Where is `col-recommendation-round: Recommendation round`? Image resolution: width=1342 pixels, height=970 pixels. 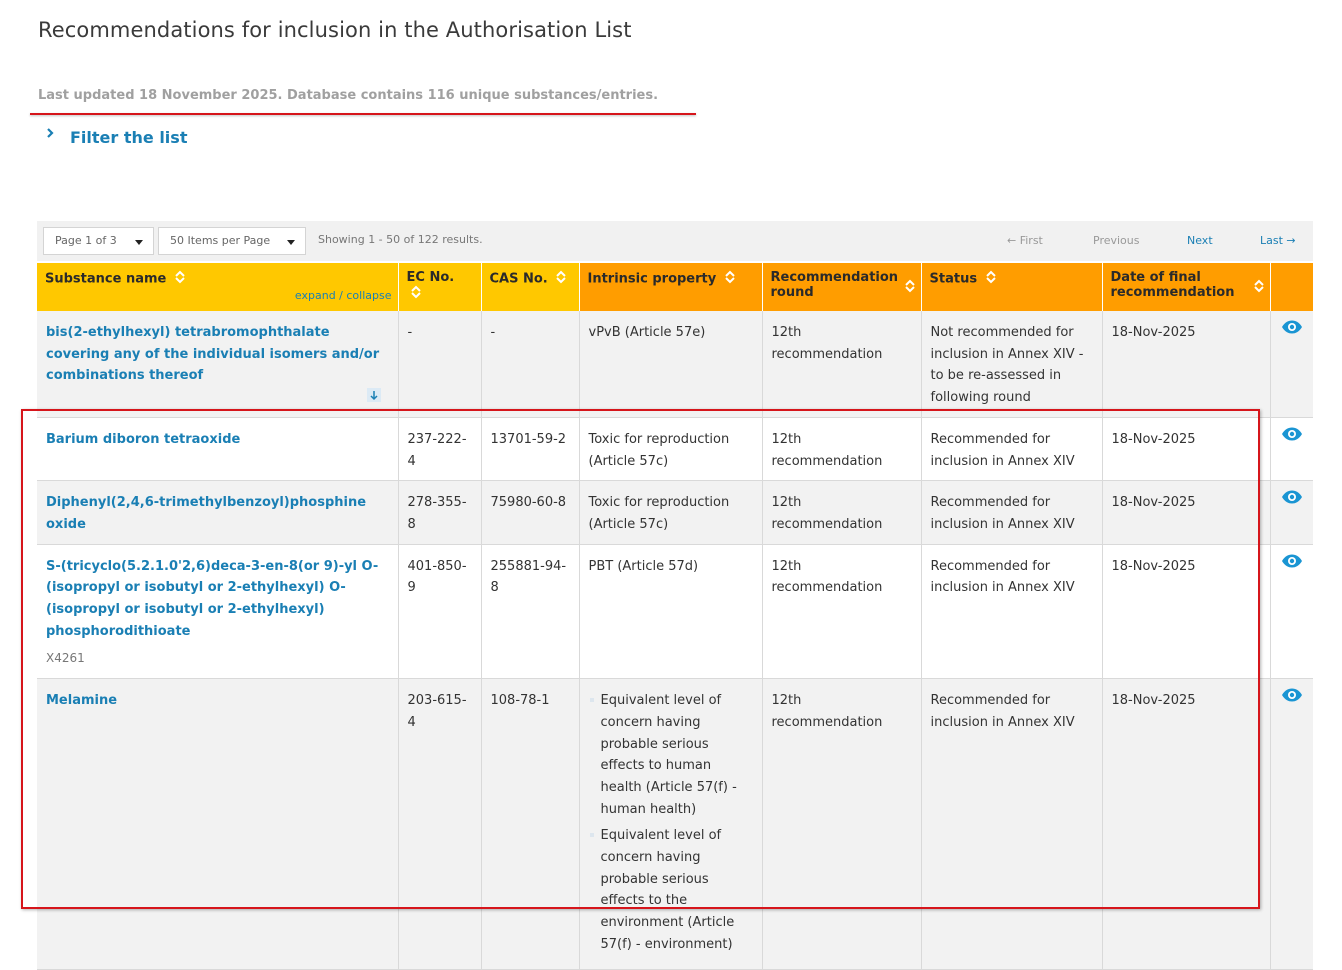 col-recommendation-round: Recommendation round is located at coordinates (842, 287).